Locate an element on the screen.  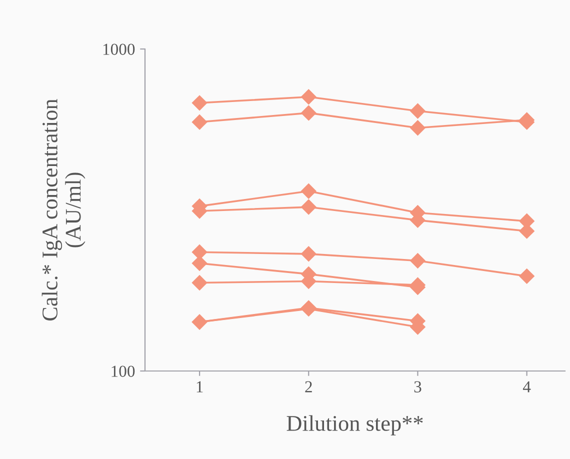
y-tick-label: 1000 is located at coordinates (119, 49).